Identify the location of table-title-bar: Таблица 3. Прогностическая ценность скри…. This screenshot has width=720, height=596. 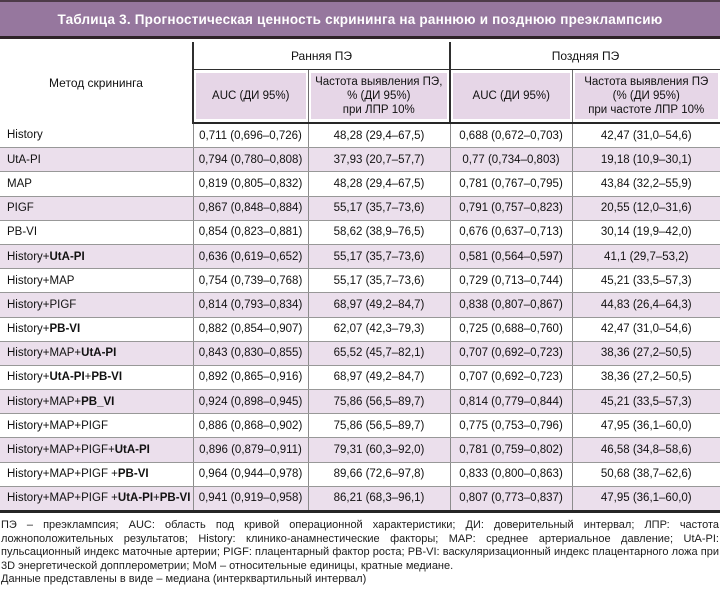
(360, 19).